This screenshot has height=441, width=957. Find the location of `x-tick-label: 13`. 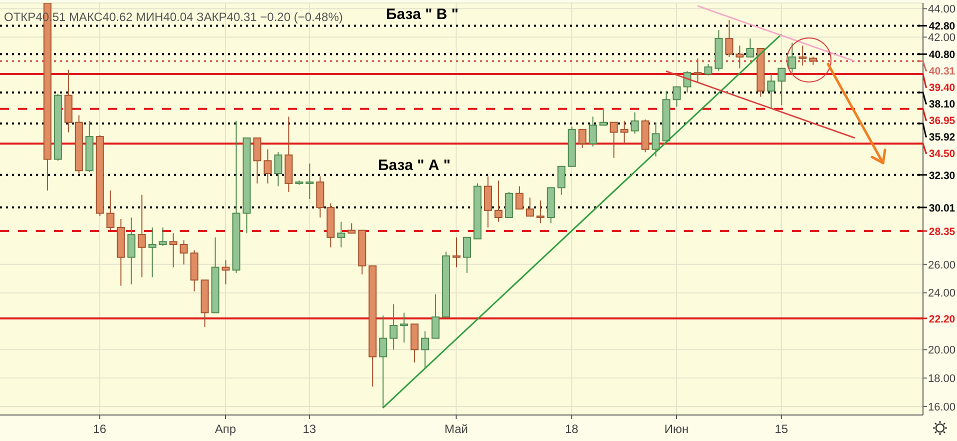

x-tick-label: 13 is located at coordinates (309, 429).